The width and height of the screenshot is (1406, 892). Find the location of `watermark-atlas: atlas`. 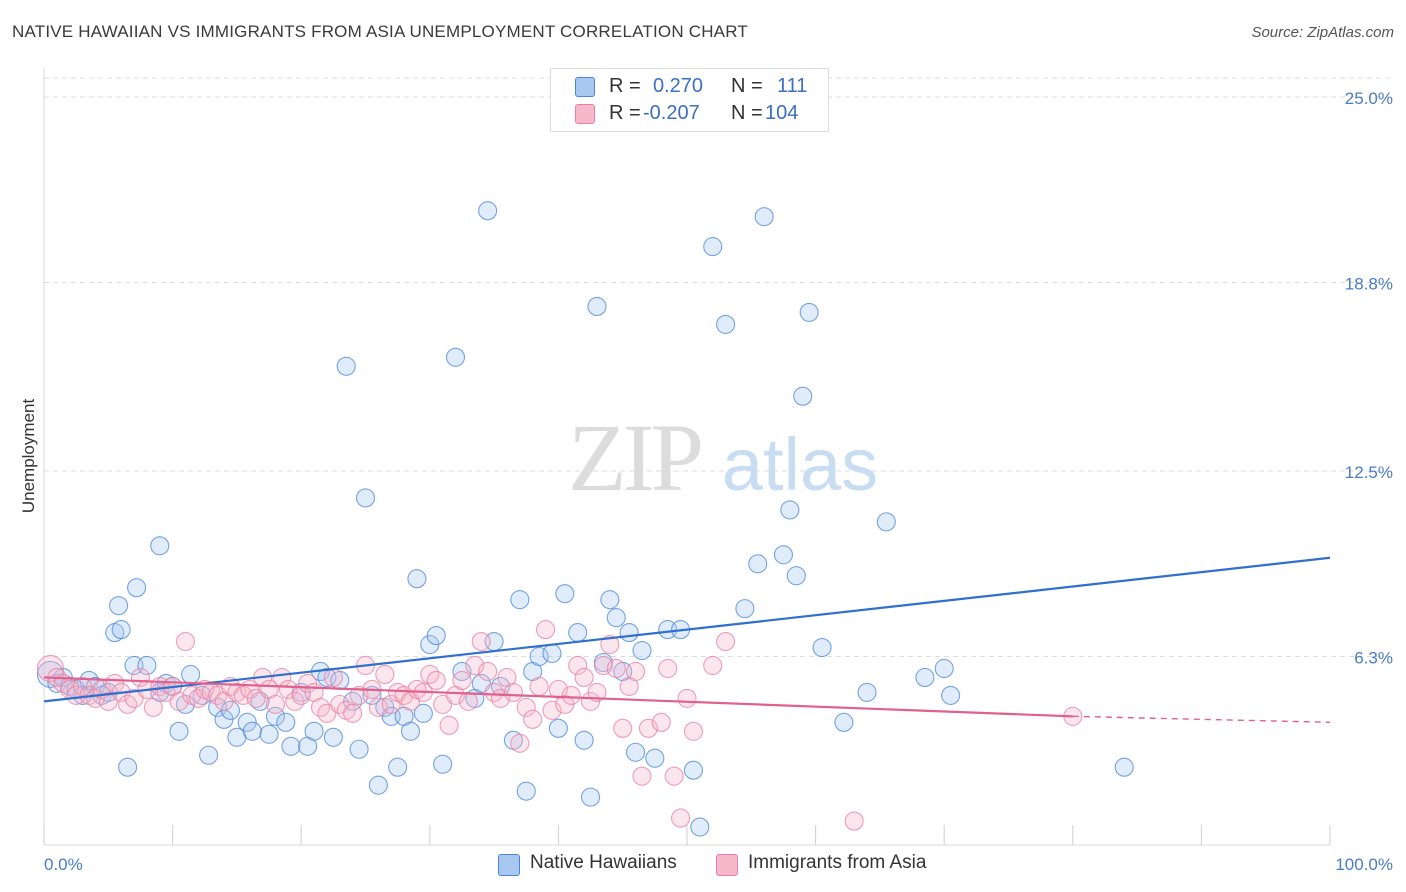

watermark-atlas: atlas is located at coordinates (800, 464).